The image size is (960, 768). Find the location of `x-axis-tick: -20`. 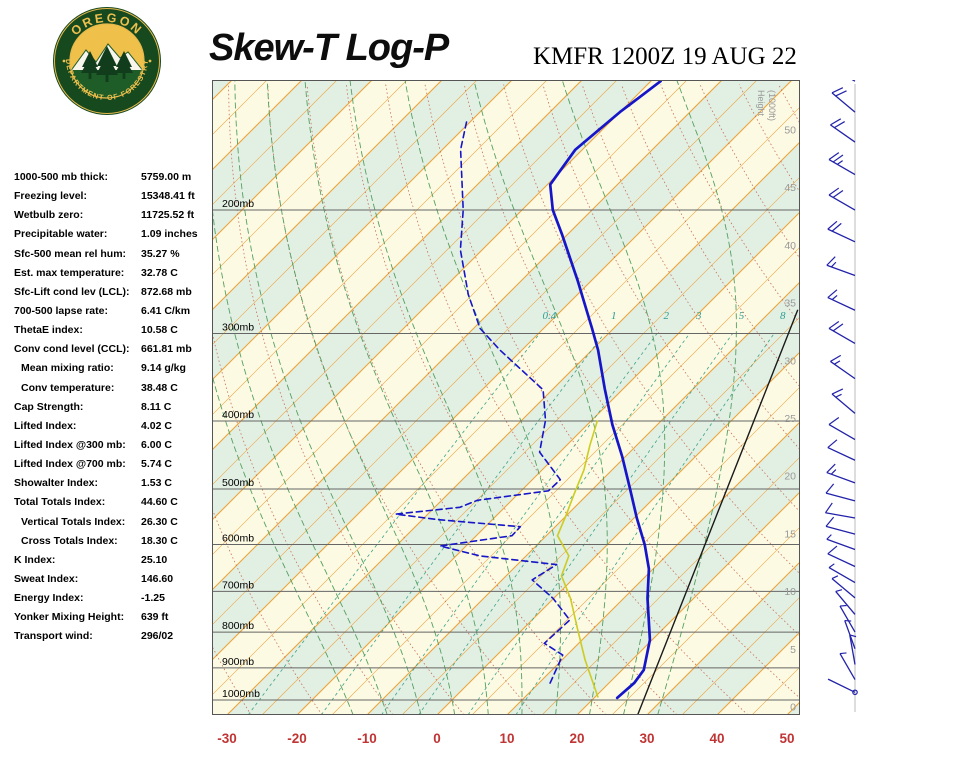

x-axis-tick: -20 is located at coordinates (297, 738).